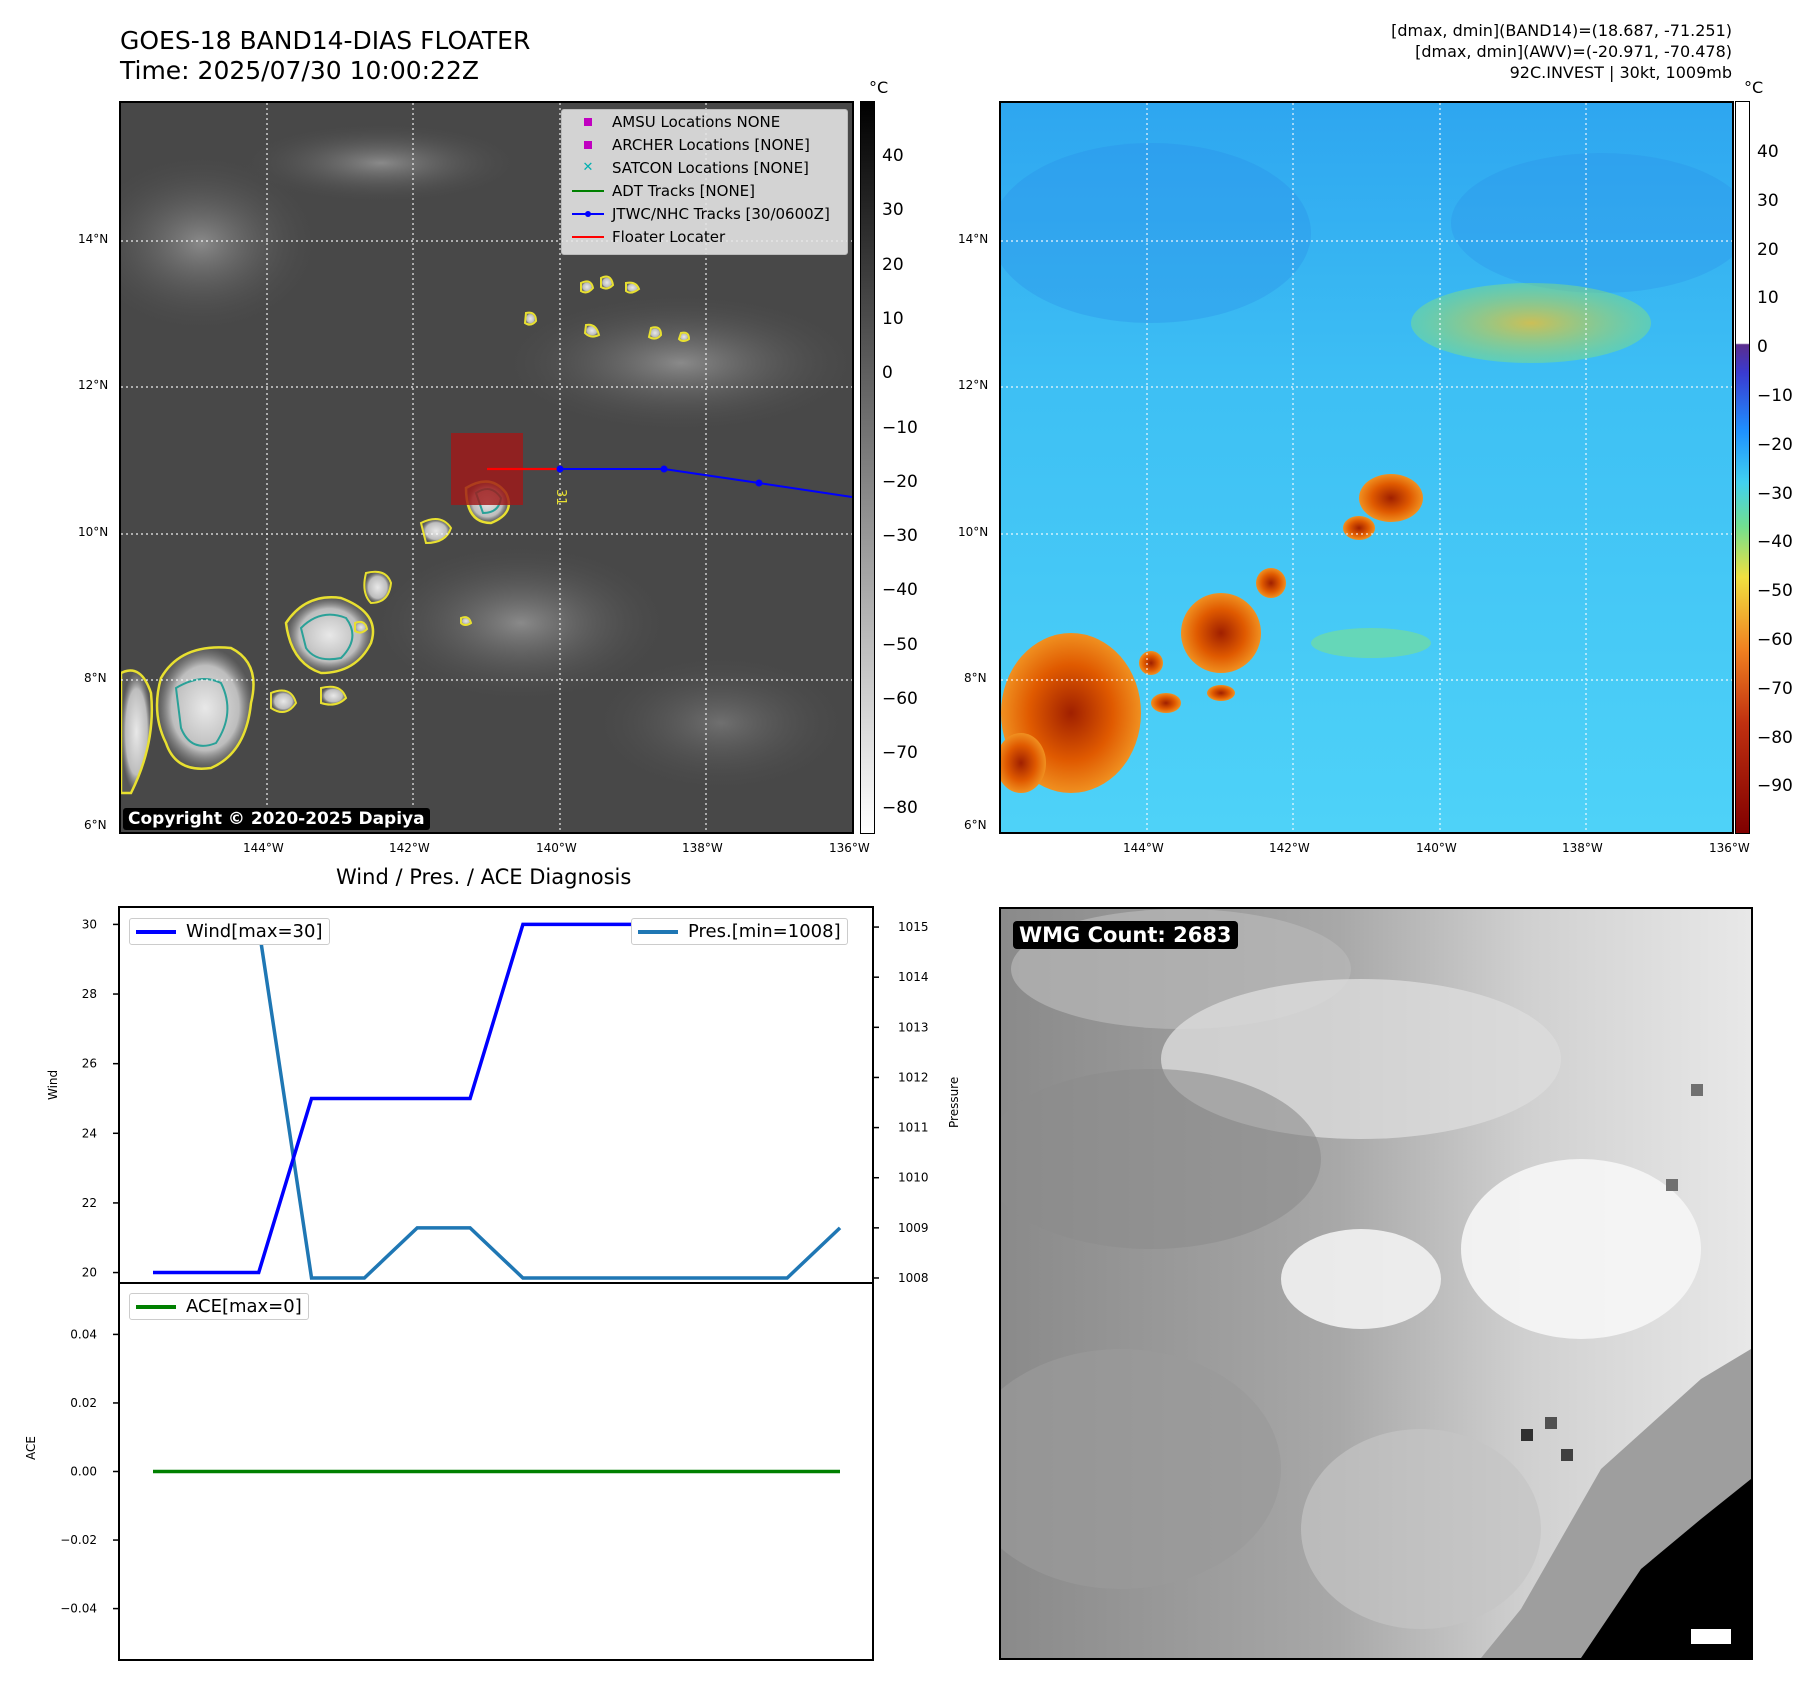 The width and height of the screenshot is (1813, 1690). I want to click on awv-colorbar-tick: 40, so click(1768, 152).